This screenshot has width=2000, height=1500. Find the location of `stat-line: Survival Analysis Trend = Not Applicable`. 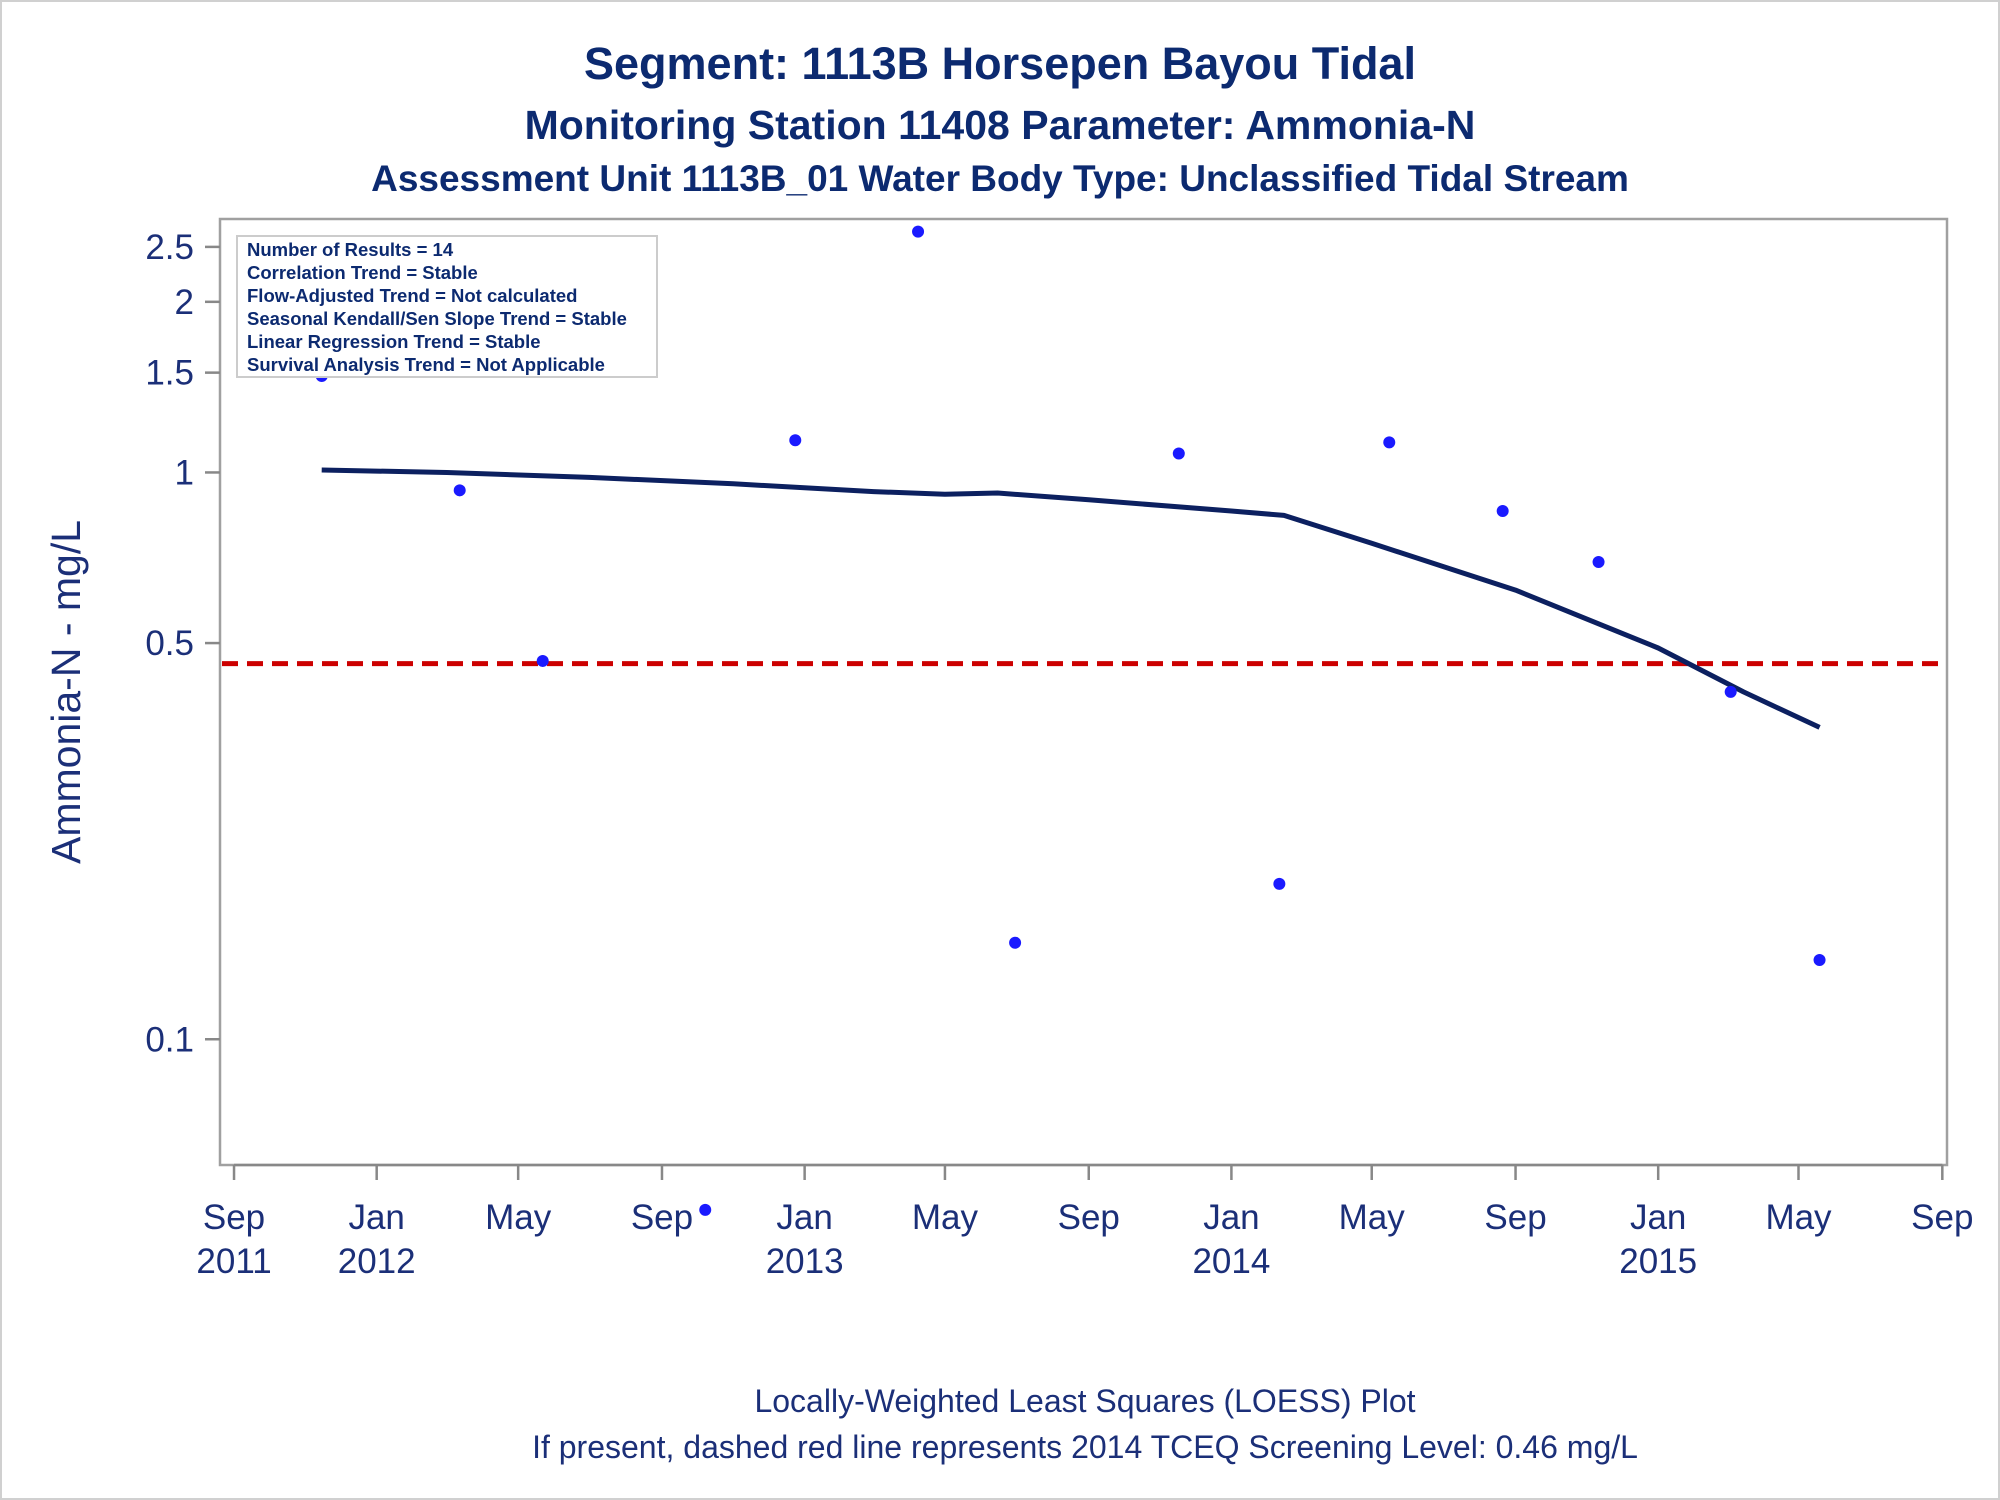

stat-line: Survival Analysis Trend = Not Applicable is located at coordinates (426, 364).